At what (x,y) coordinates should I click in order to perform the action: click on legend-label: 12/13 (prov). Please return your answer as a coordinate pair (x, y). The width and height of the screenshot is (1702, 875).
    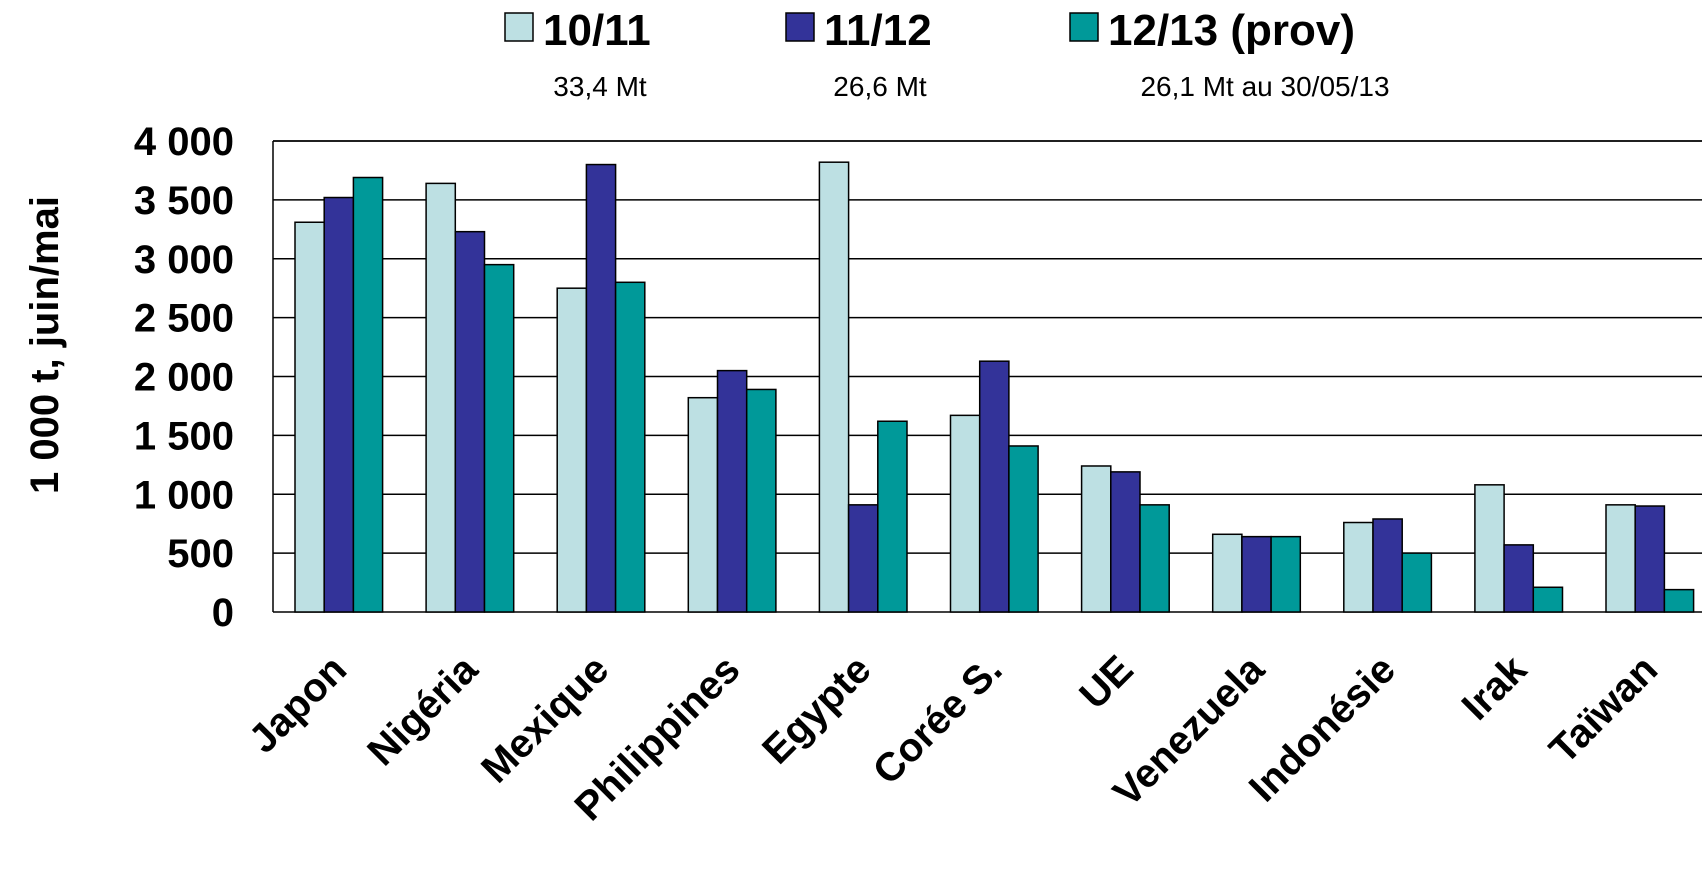
    Looking at the image, I should click on (1231, 30).